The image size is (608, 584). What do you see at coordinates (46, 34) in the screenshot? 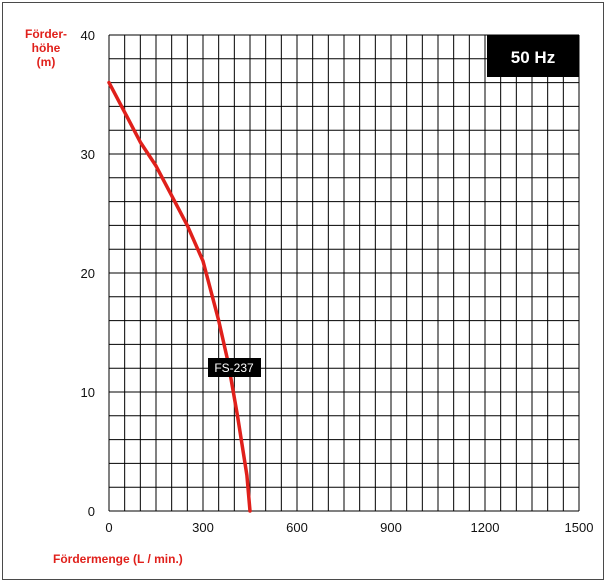
I see `y-axis-title-line-1: Förder-` at bounding box center [46, 34].